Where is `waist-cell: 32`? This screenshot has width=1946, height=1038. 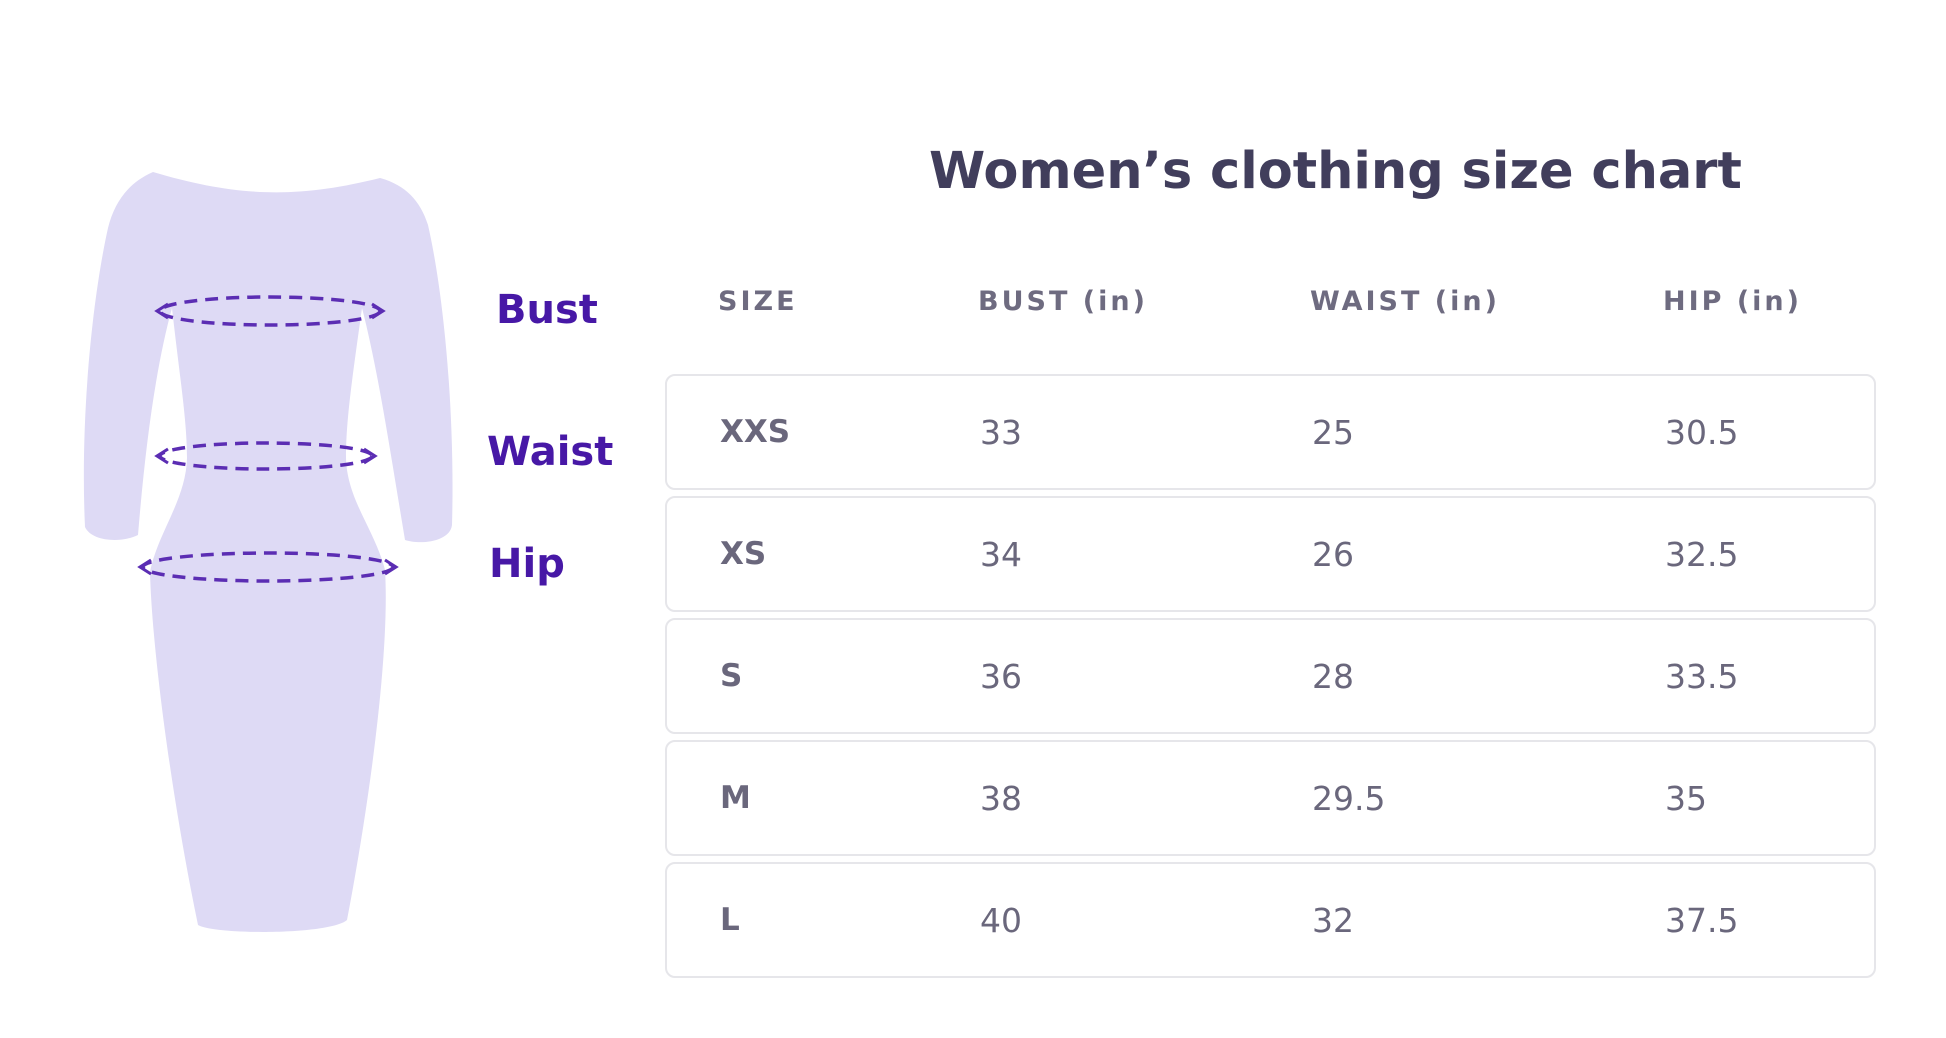
waist-cell: 32 is located at coordinates (1333, 920).